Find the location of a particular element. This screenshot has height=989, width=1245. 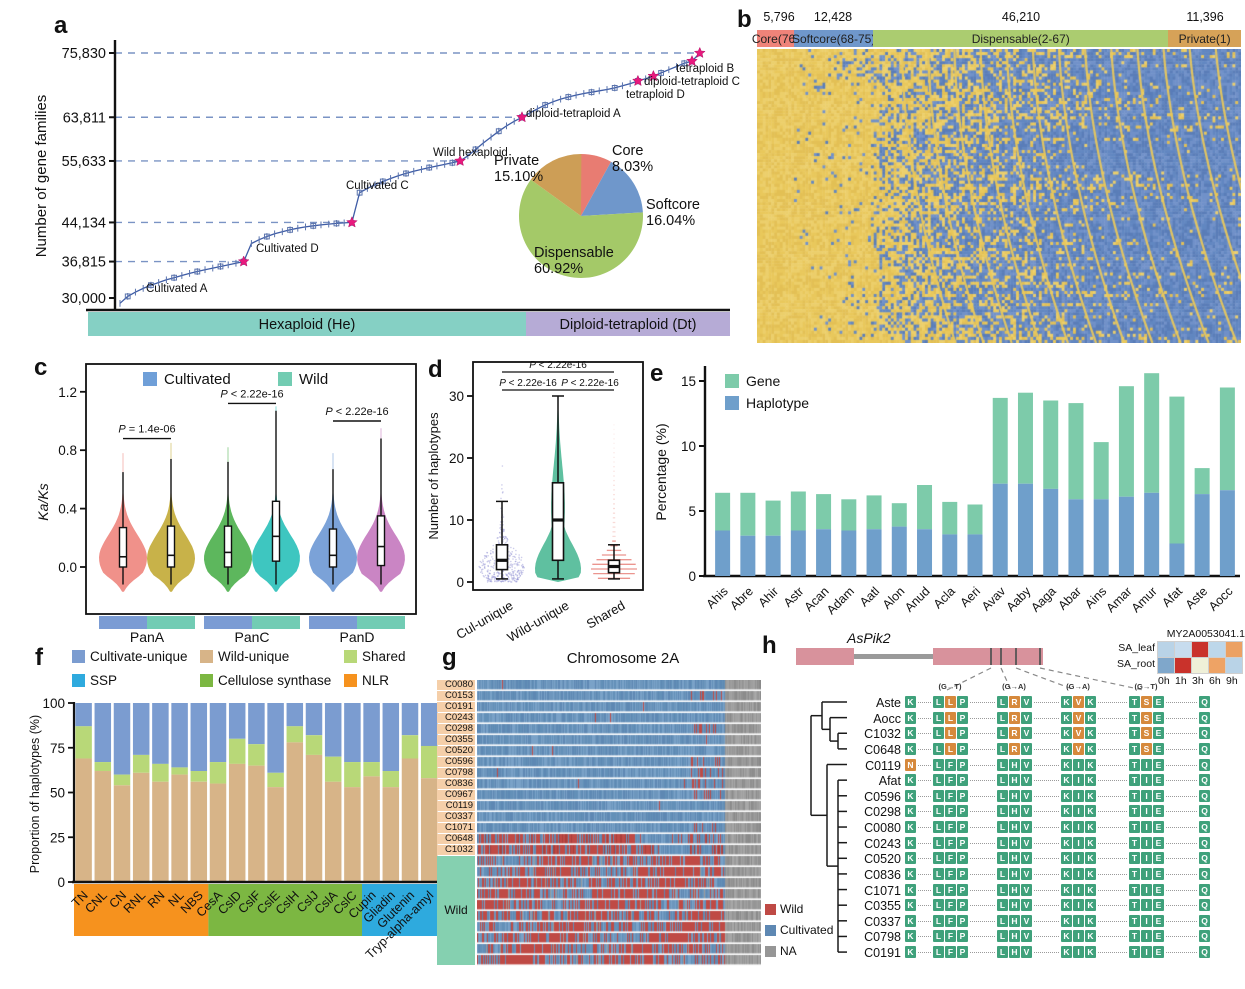

residue-cell: H is located at coordinates (1014, 811).